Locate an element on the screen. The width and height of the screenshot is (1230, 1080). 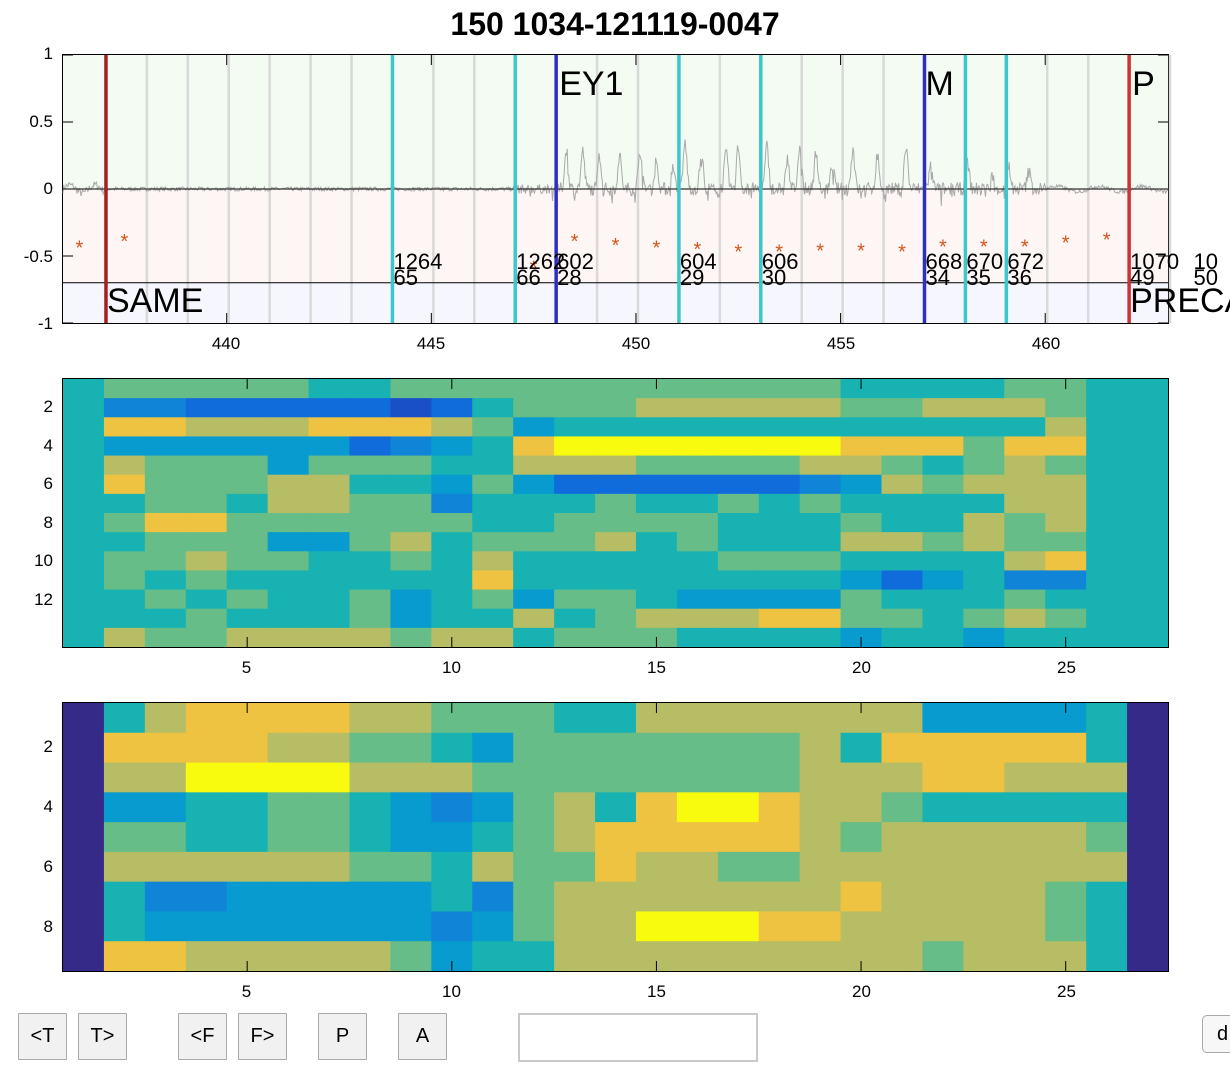
number-label: 34 is located at coordinates (937, 277).